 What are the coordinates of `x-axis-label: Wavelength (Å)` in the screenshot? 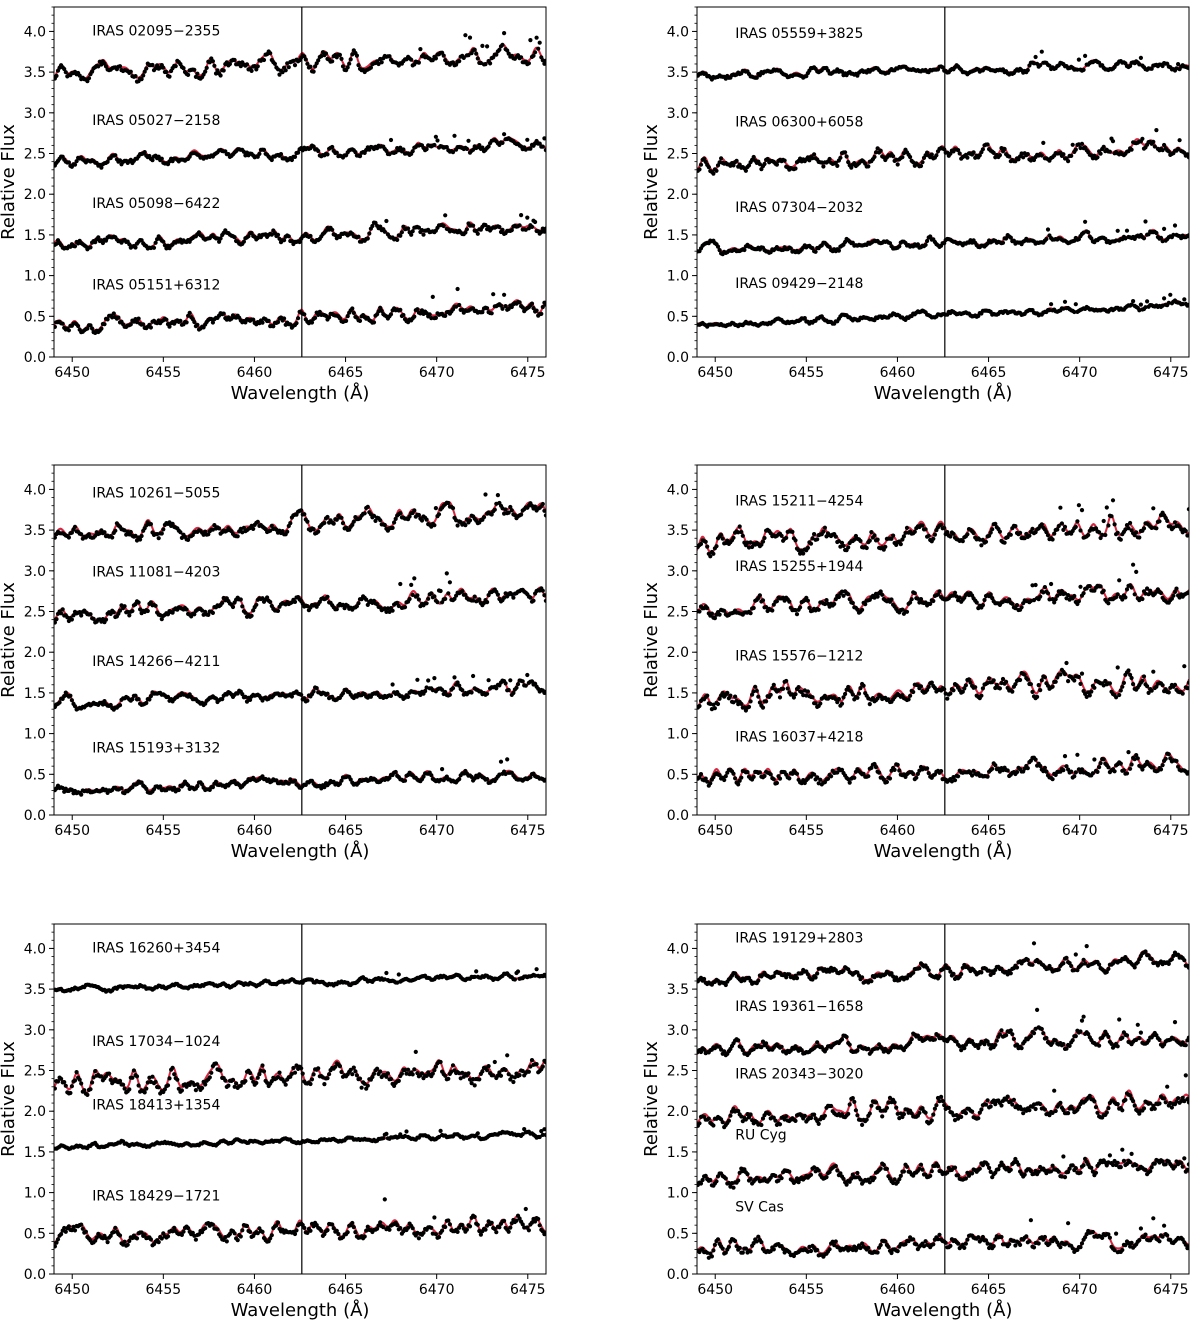 It's located at (943, 393).